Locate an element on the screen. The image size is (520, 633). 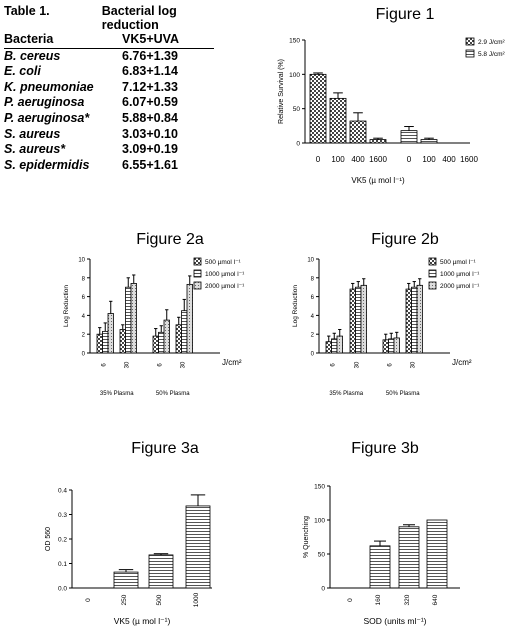
table-row: S. epidermidis 6.55+1.61 is located at coordinates (109, 166).